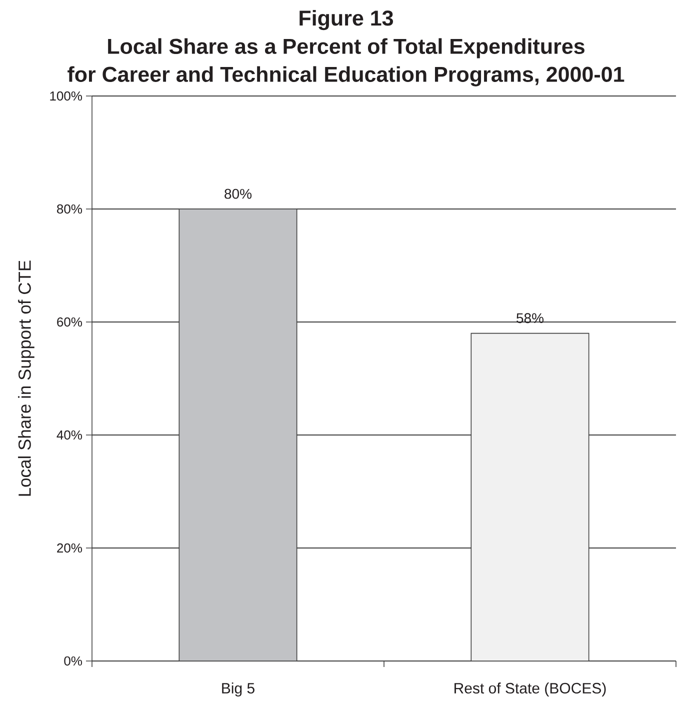  Describe the element at coordinates (530, 689) in the screenshot. I see `x-tick-label: Rest of State (BOCES)` at that location.